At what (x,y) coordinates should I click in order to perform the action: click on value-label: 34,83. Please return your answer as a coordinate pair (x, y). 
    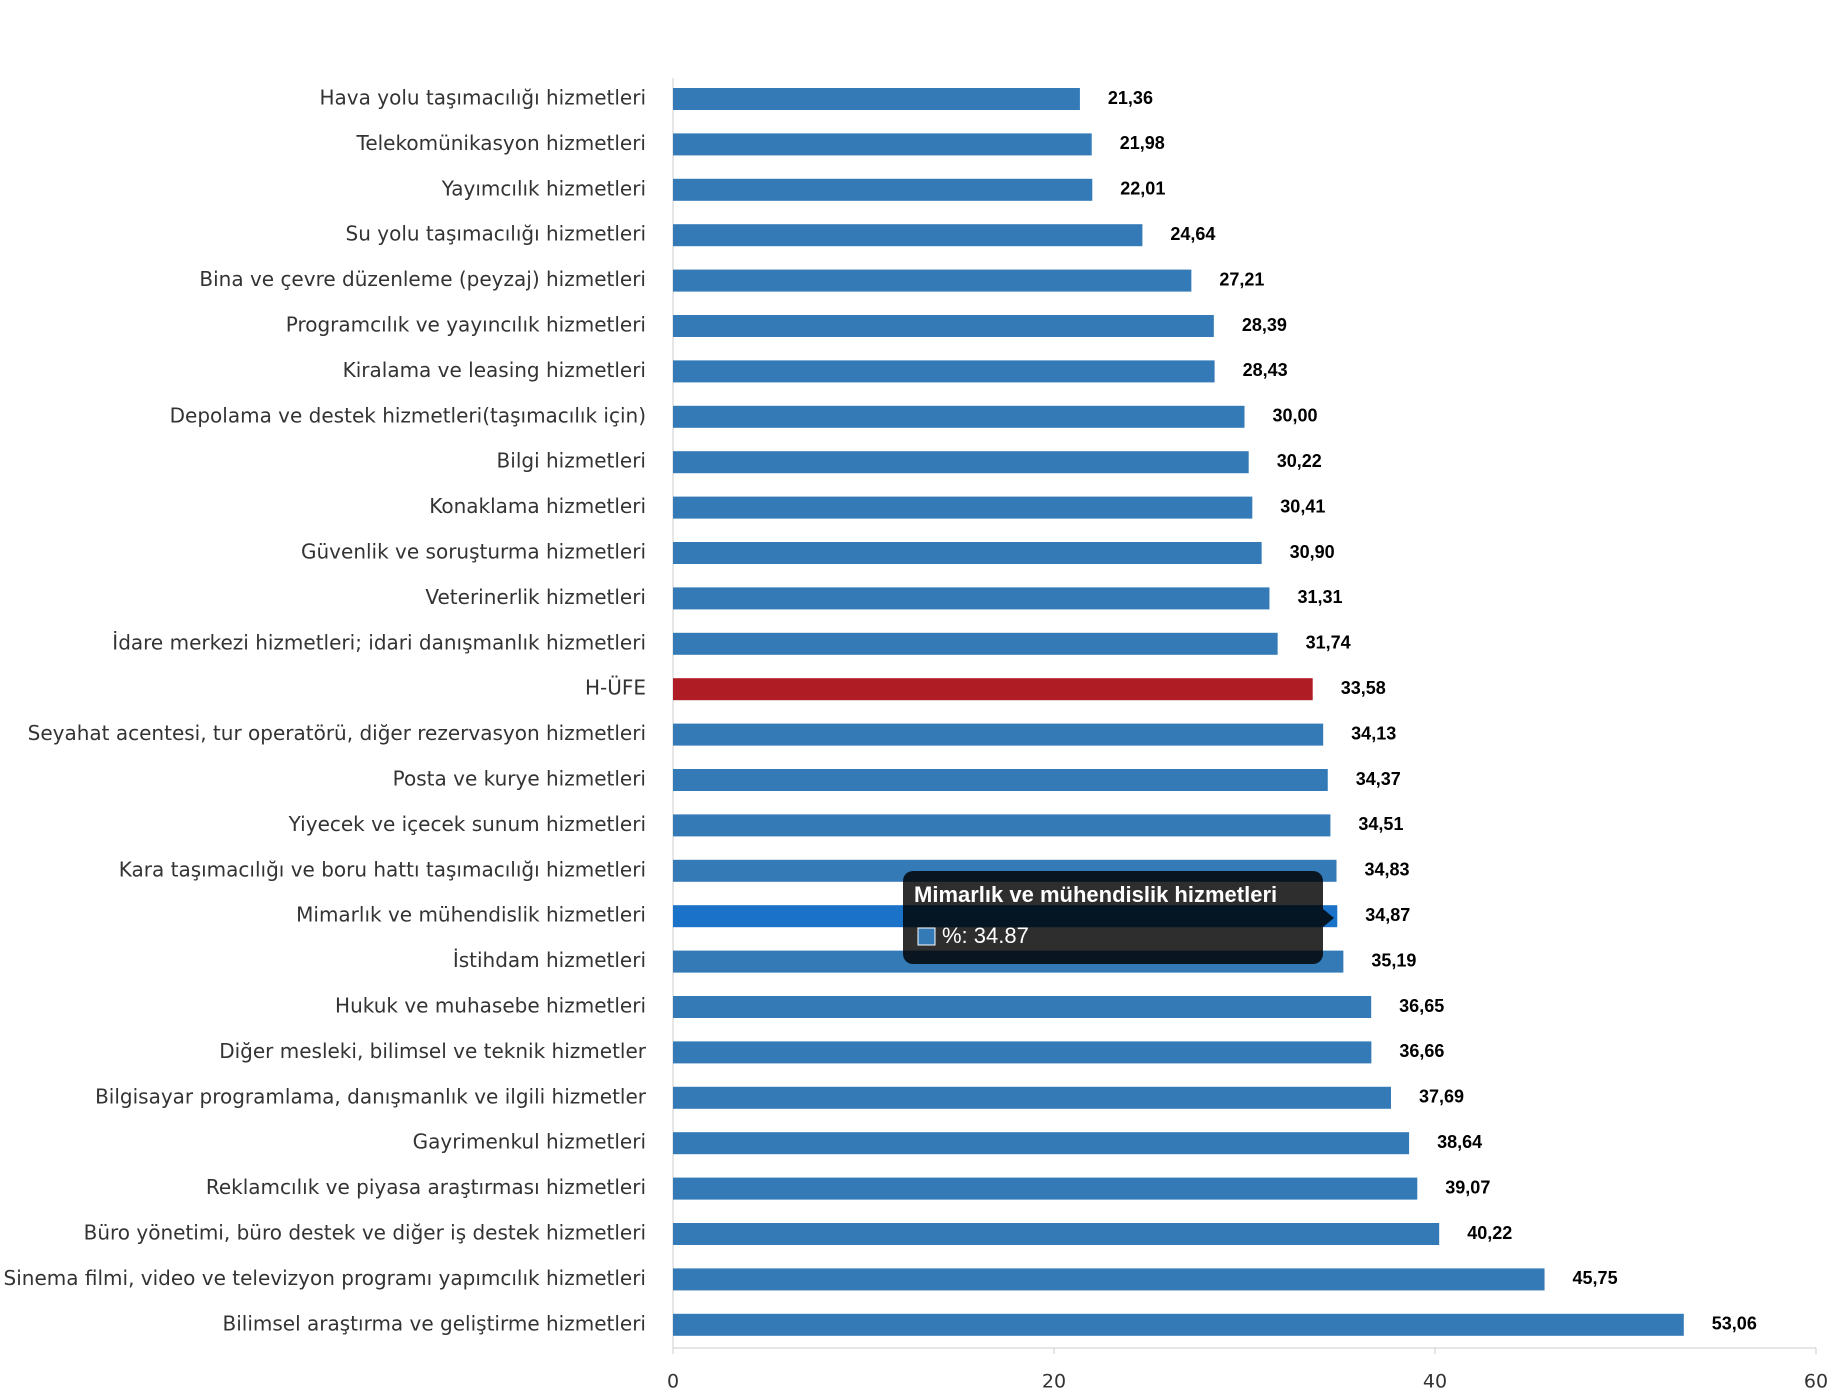
    Looking at the image, I should click on (1387, 870).